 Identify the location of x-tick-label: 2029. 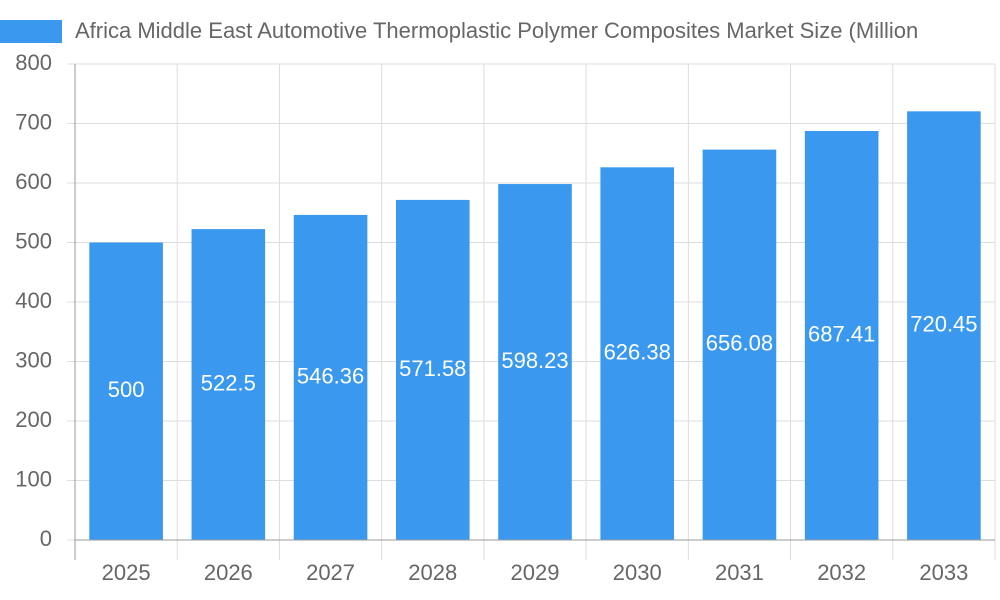
(535, 572).